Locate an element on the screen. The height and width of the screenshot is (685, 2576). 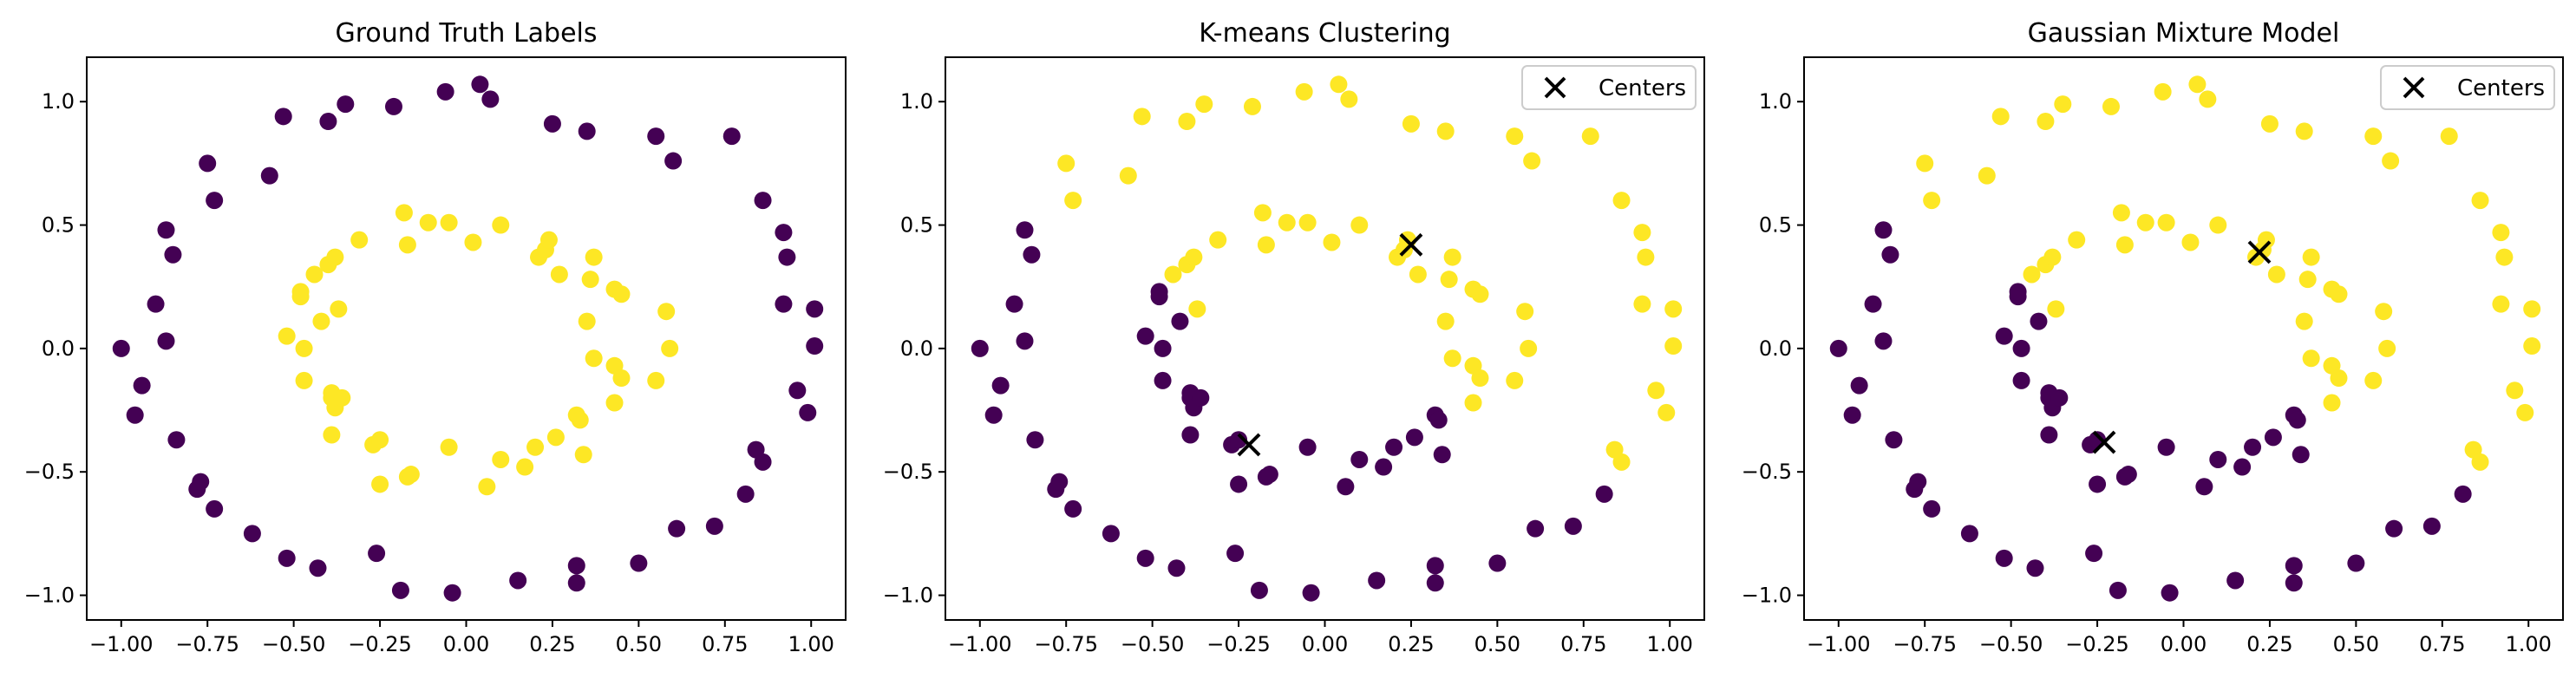
x-tick-label: 0.00 is located at coordinates (1325, 644).